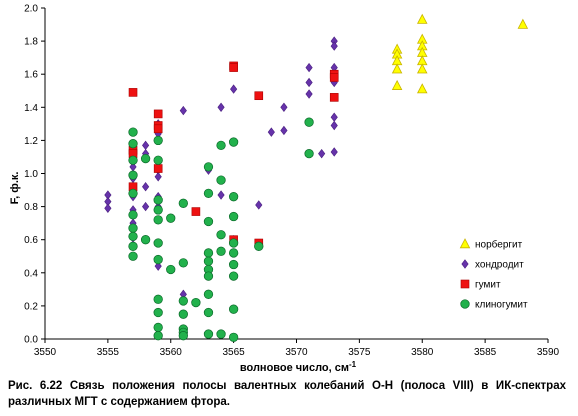  What do you see at coordinates (359, 352) in the screenshot?
I see `x-tick-label: 3575` at bounding box center [359, 352].